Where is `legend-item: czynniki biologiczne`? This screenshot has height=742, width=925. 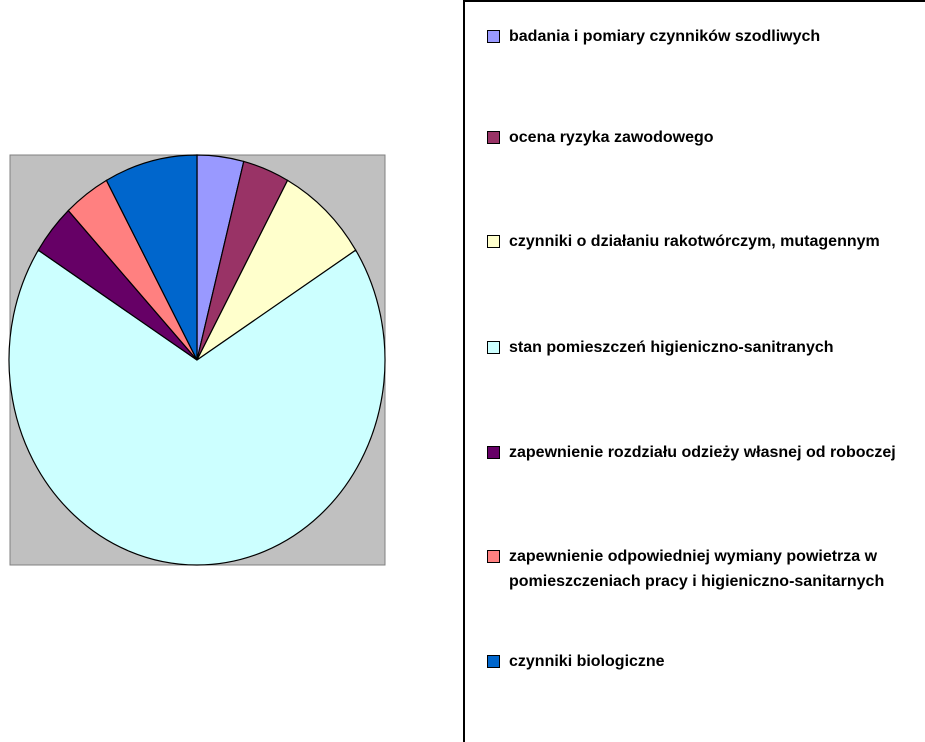
legend-item: czynniki biologiczne is located at coordinates (703, 661).